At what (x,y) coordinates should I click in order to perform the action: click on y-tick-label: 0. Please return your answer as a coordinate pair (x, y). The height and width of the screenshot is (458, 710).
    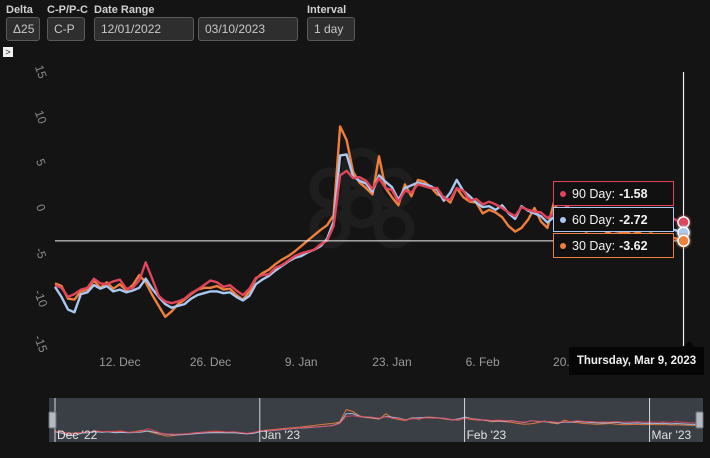
    Looking at the image, I should click on (41, 207).